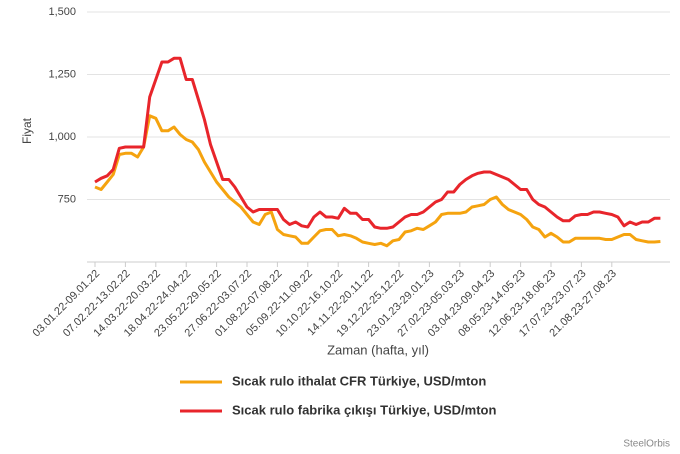 The height and width of the screenshot is (454, 680). Describe the element at coordinates (62, 12) in the screenshot. I see `y-tick-label: 1,500` at that location.